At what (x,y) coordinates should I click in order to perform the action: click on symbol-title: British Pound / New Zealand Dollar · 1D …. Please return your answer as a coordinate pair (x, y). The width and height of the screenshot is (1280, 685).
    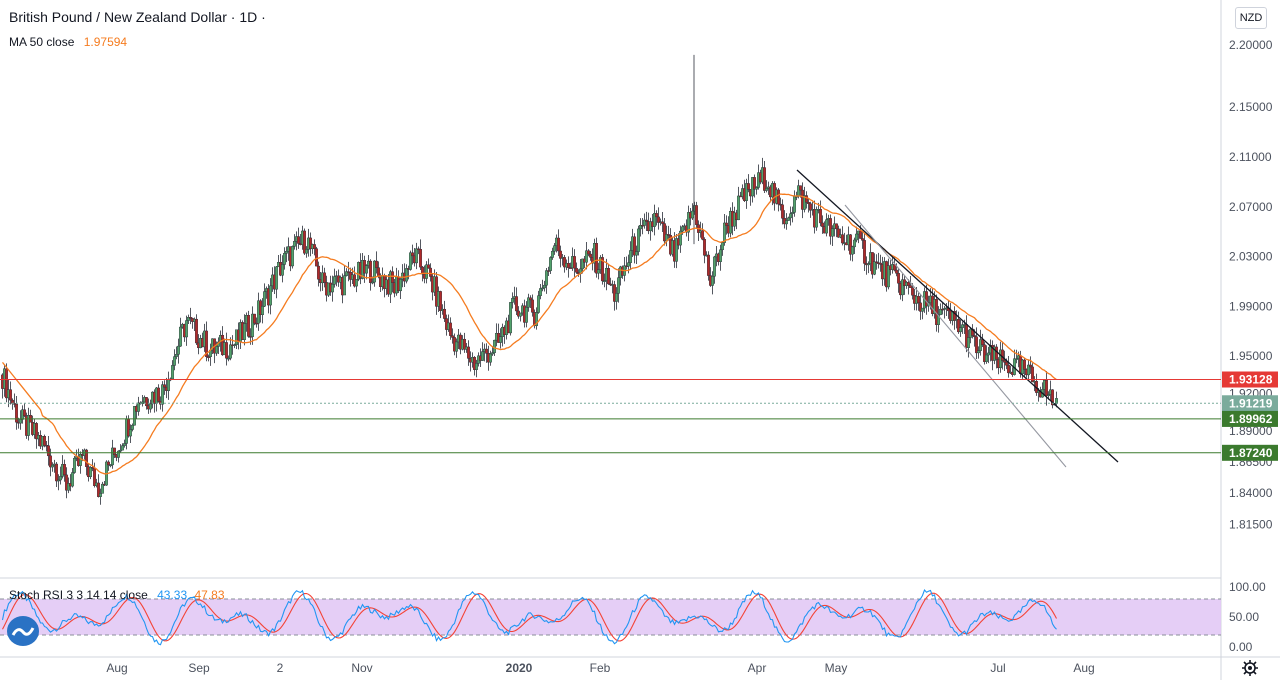
    Looking at the image, I should click on (137, 17).